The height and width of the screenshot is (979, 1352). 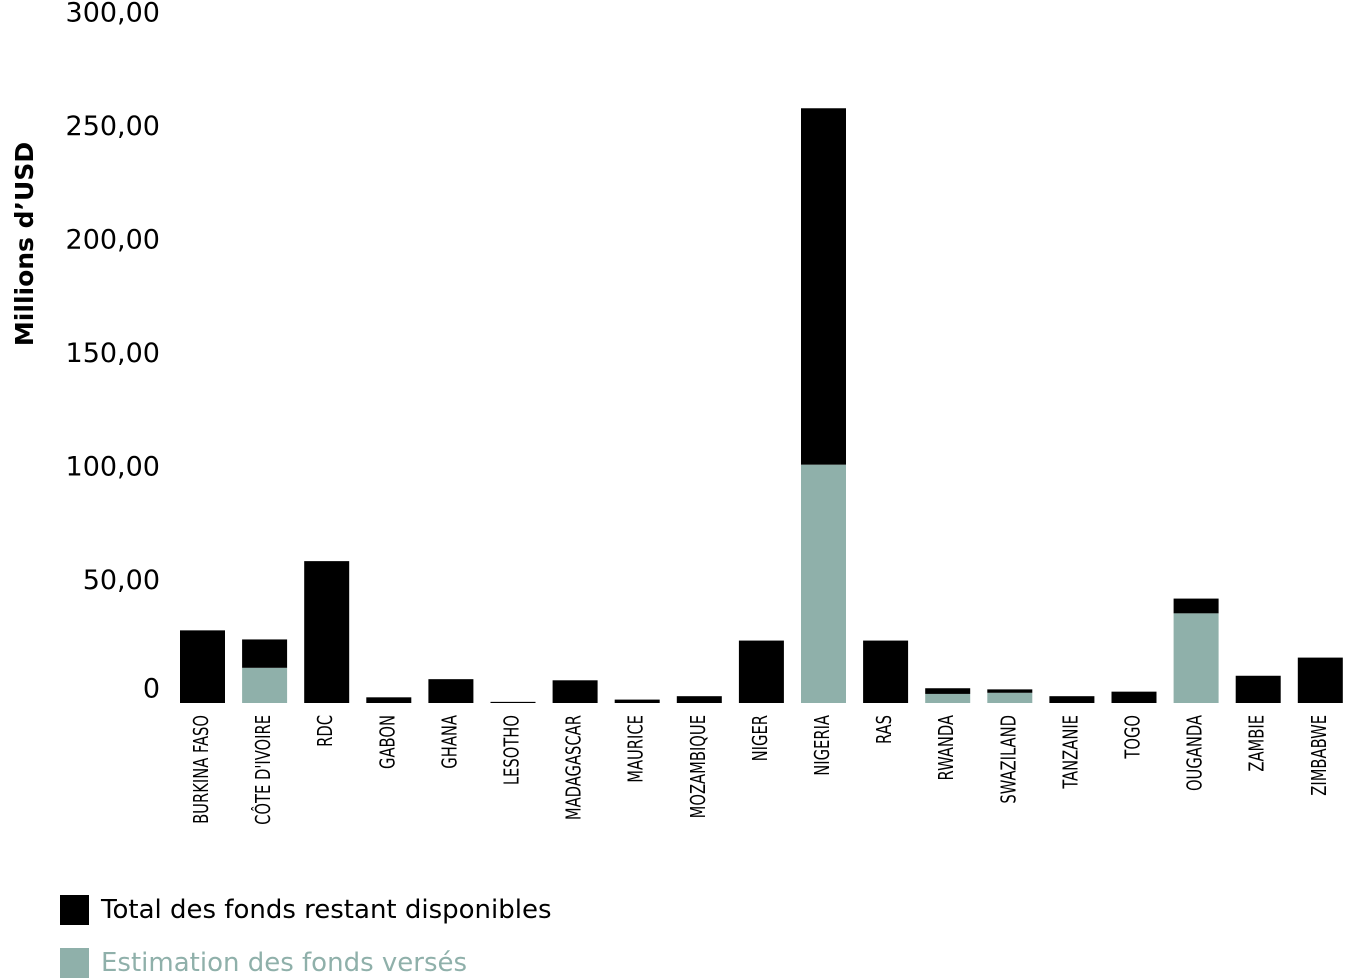 I want to click on x-tick-label: SWAZILAND, so click(x=1009, y=759).